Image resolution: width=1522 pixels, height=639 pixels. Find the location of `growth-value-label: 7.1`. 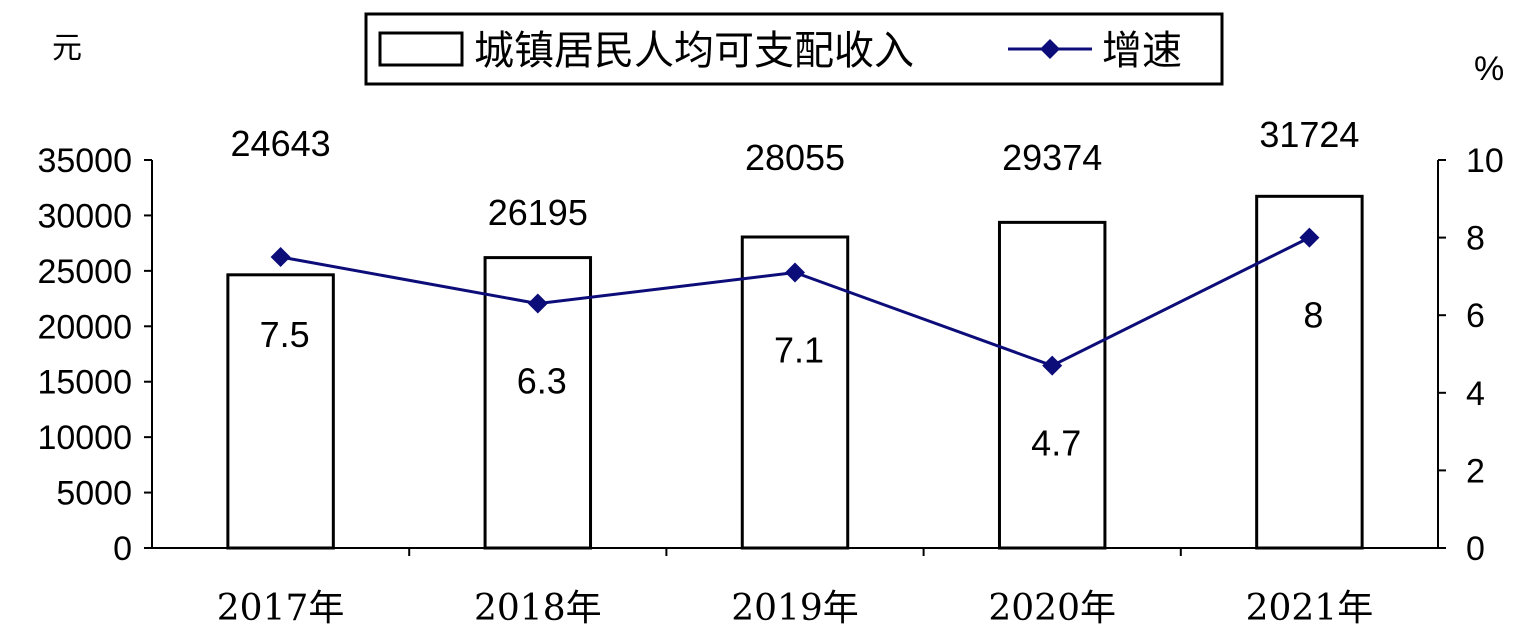

growth-value-label: 7.1 is located at coordinates (799, 350).